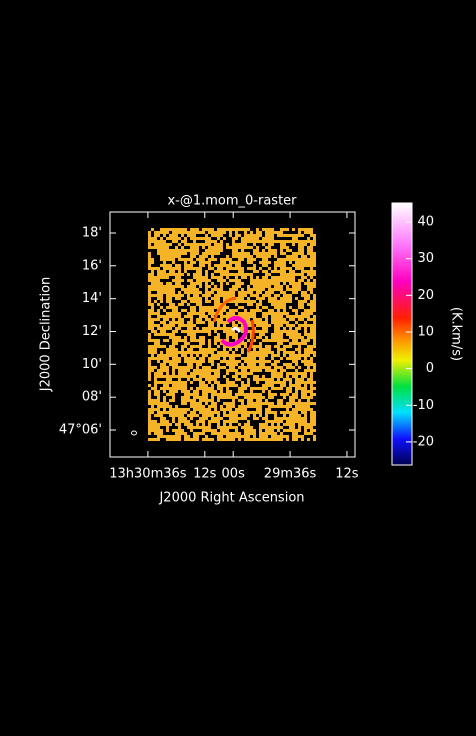 The image size is (476, 736). What do you see at coordinates (92, 298) in the screenshot?
I see `y-tick-label: 14'` at bounding box center [92, 298].